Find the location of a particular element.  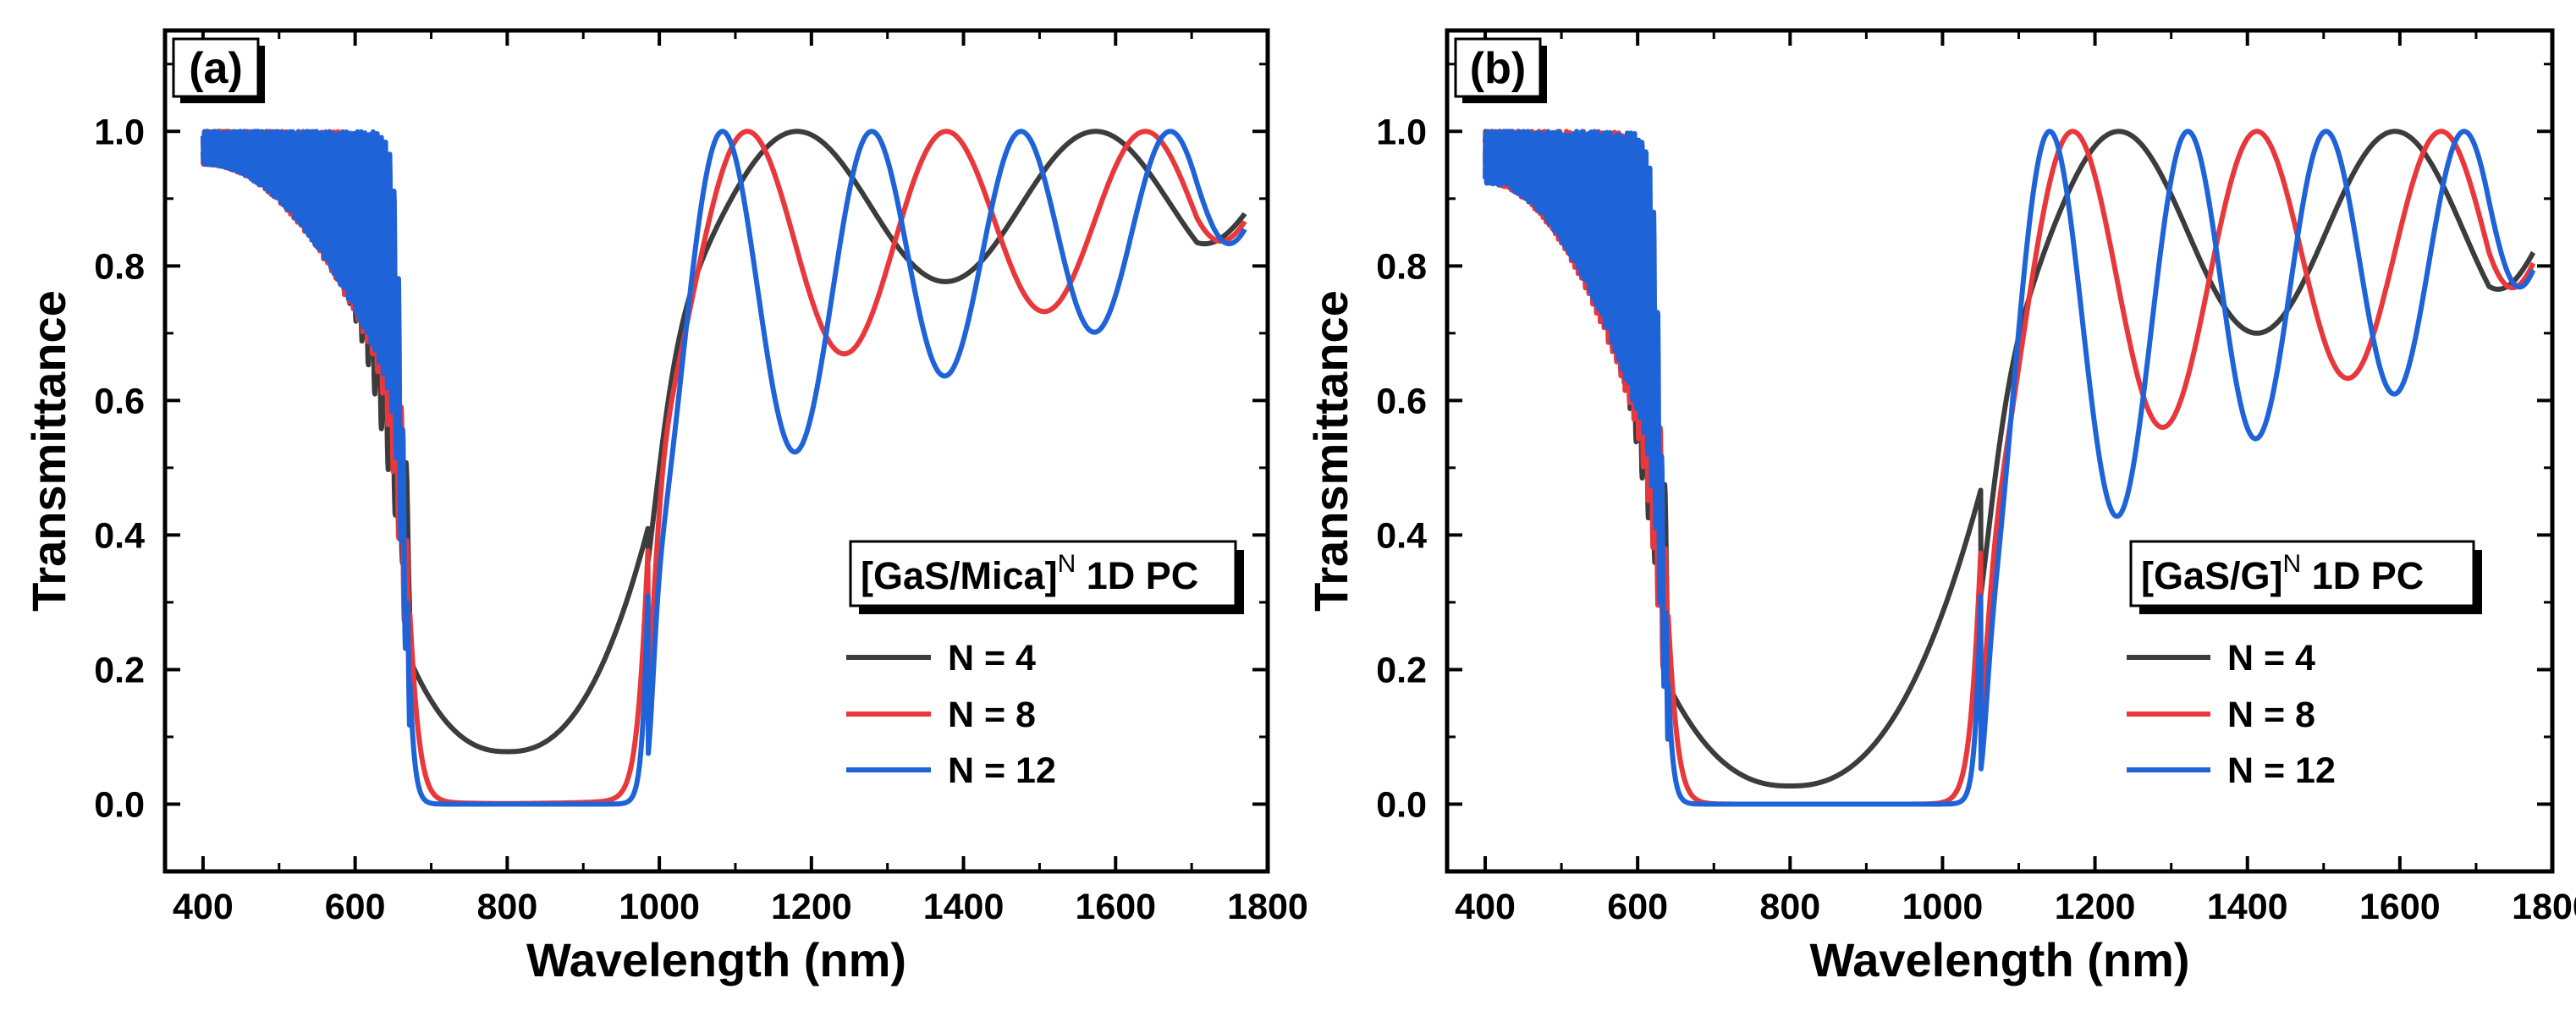

panel-label: (b) is located at coordinates (1498, 68).